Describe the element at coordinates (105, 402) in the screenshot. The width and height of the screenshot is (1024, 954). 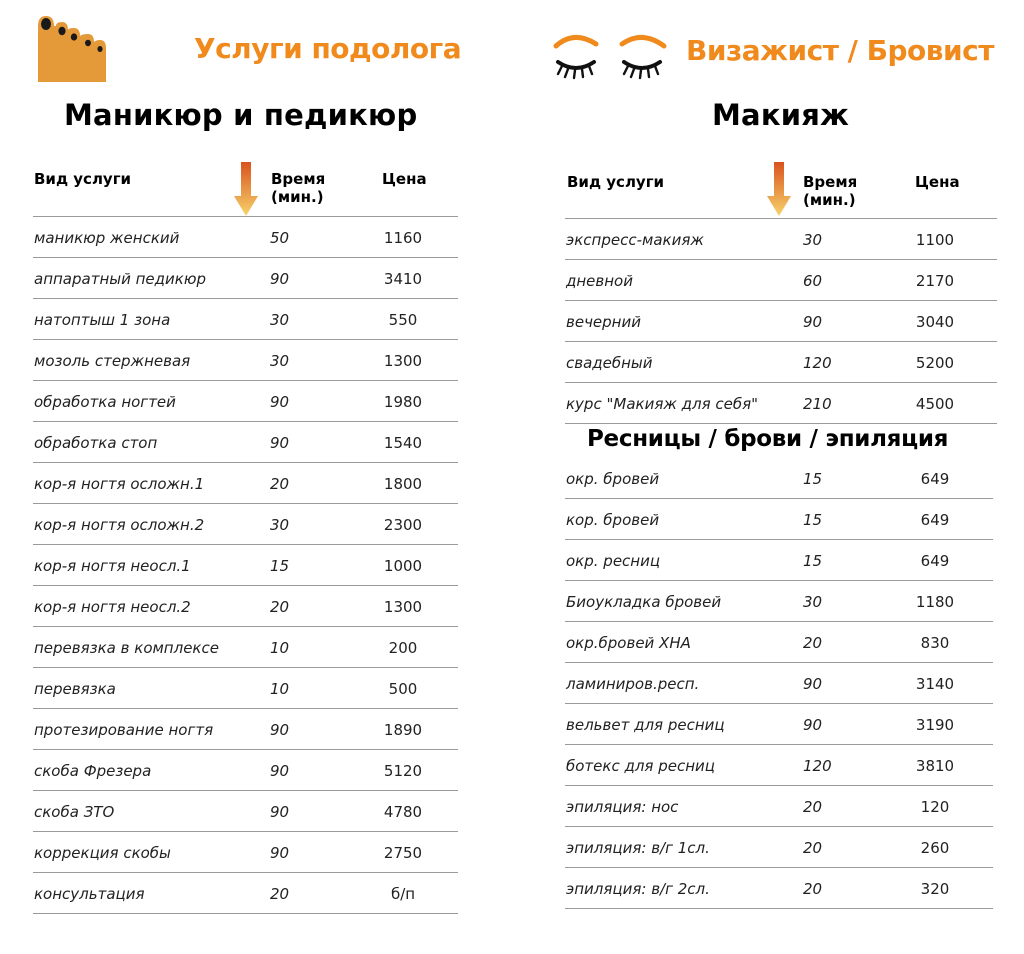
I see `service-cell: обработка ногтей` at that location.